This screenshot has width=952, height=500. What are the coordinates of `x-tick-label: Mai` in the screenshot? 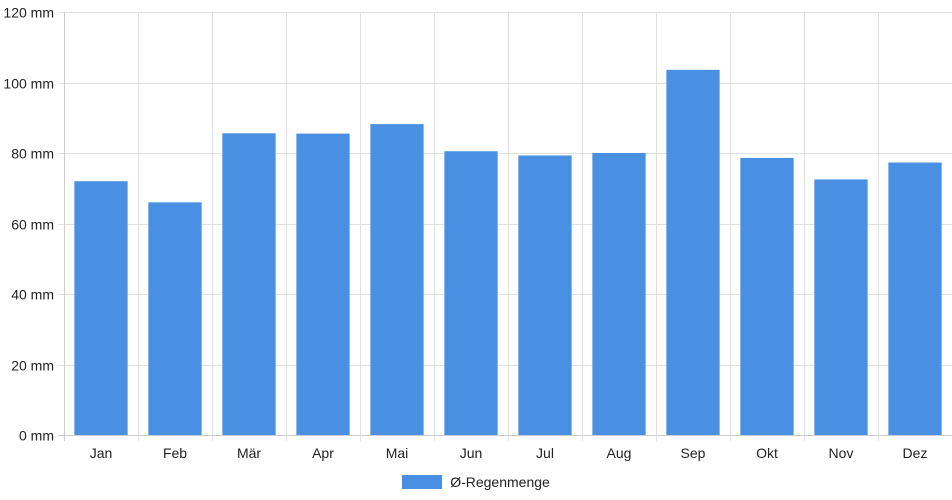 It's located at (397, 453).